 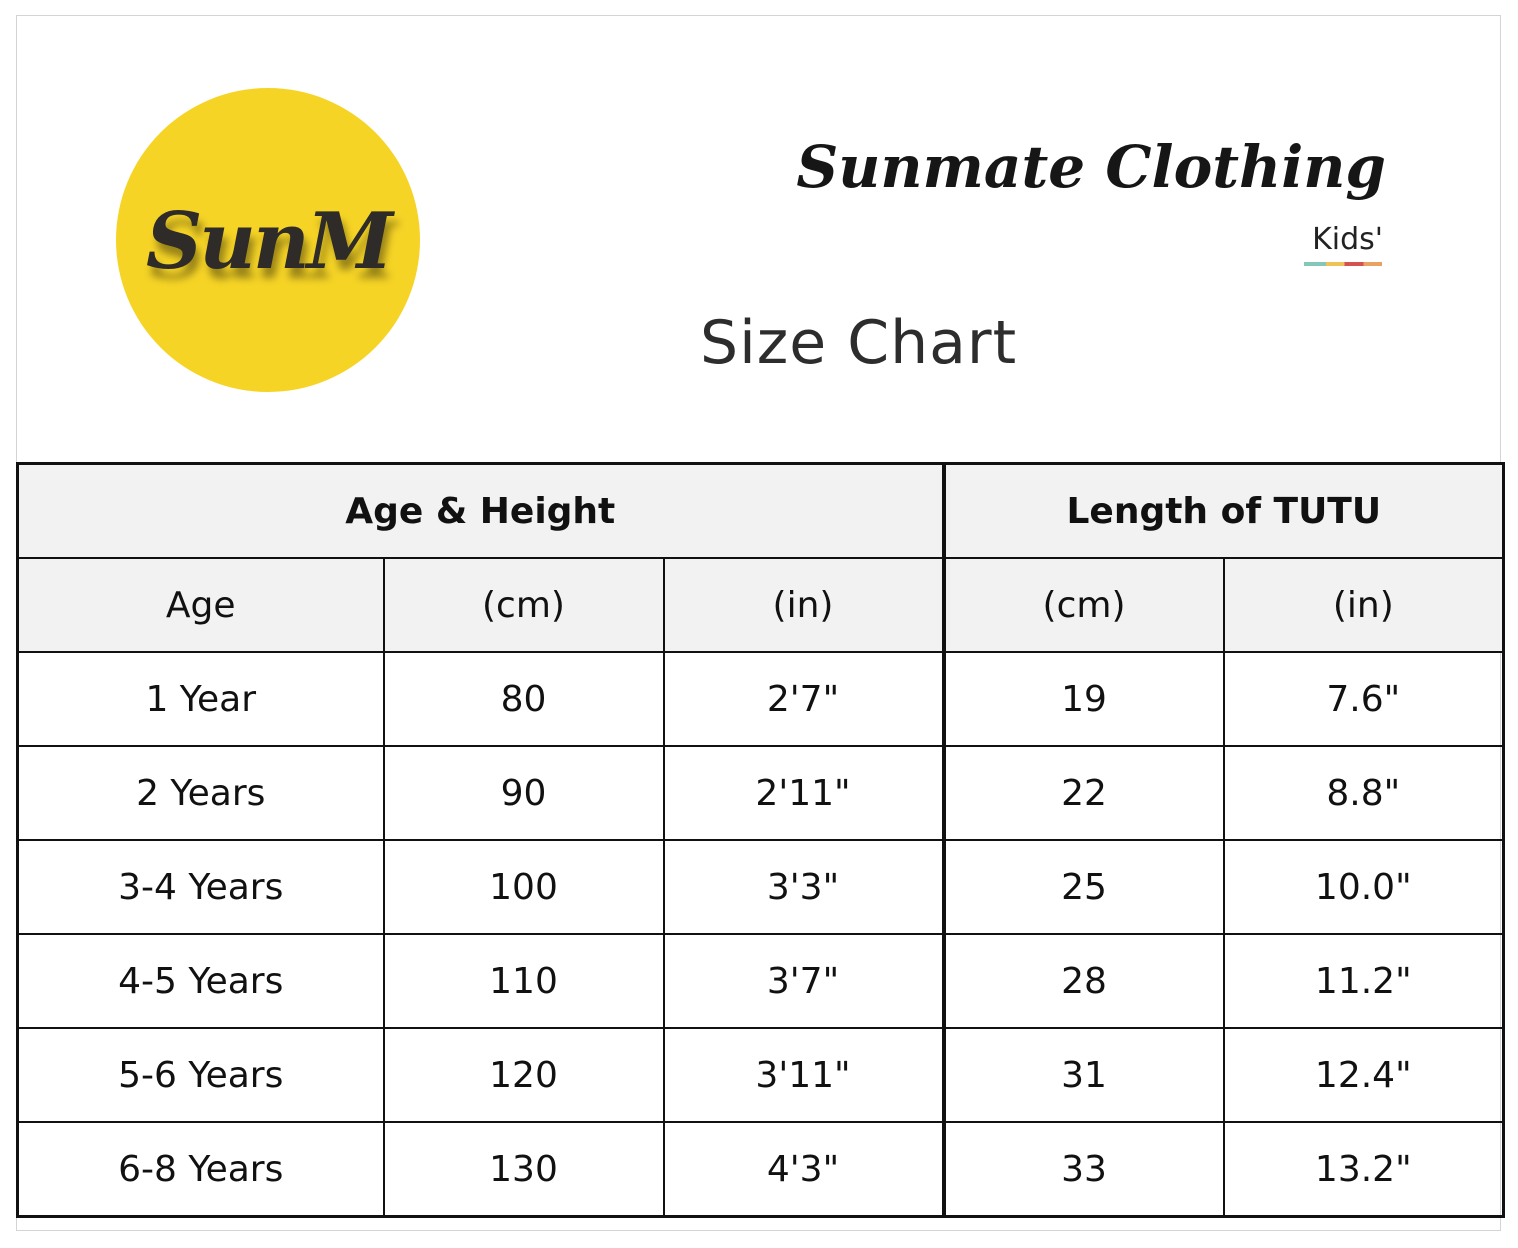 I want to click on cell-height-cm: 80, so click(x=523, y=699).